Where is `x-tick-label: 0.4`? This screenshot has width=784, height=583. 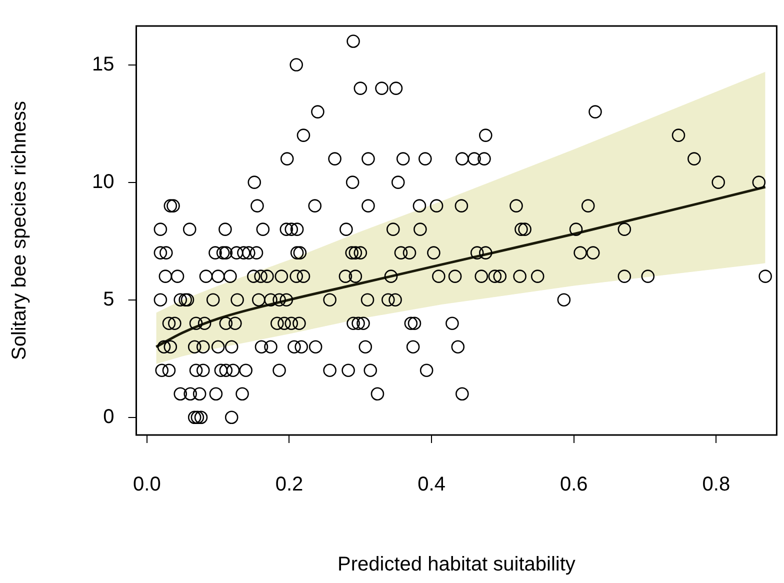
x-tick-label: 0.4 is located at coordinates (432, 485).